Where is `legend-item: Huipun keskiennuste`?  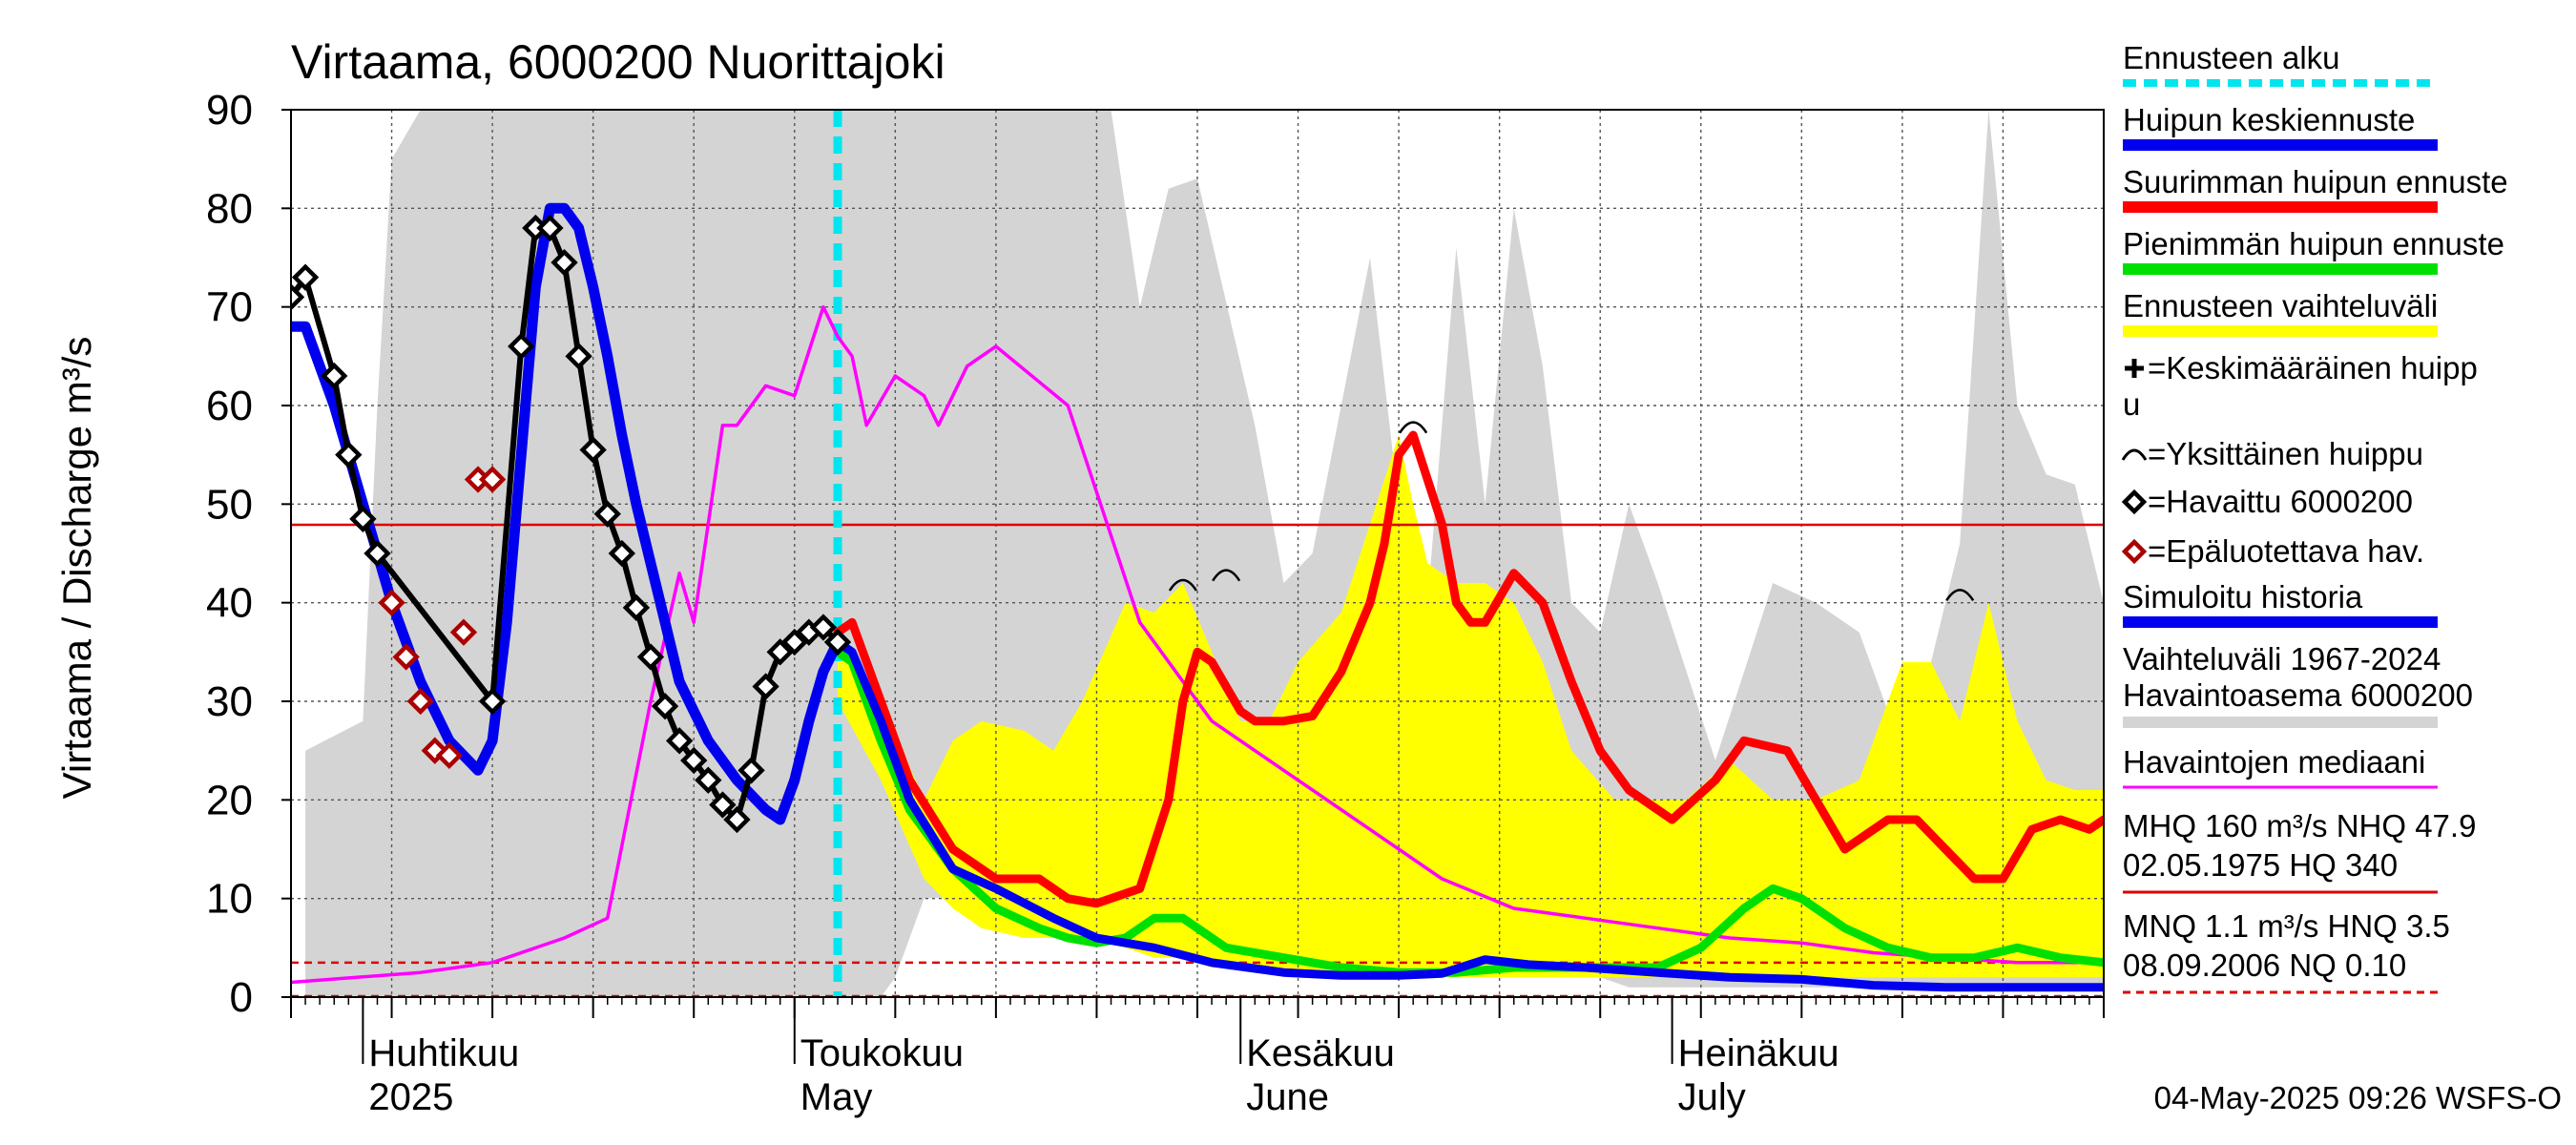
legend-item: Huipun keskiennuste is located at coordinates (2280, 126).